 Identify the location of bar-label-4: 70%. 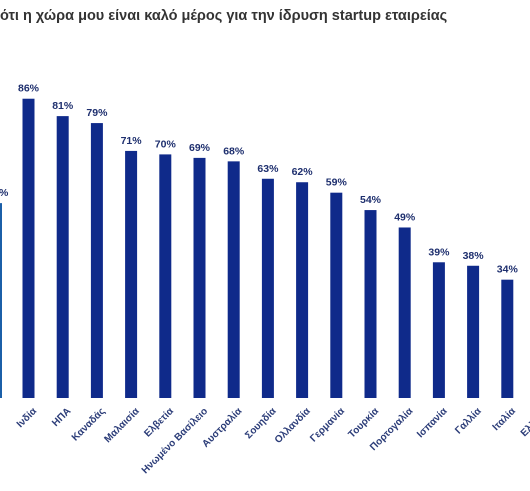
(166, 144).